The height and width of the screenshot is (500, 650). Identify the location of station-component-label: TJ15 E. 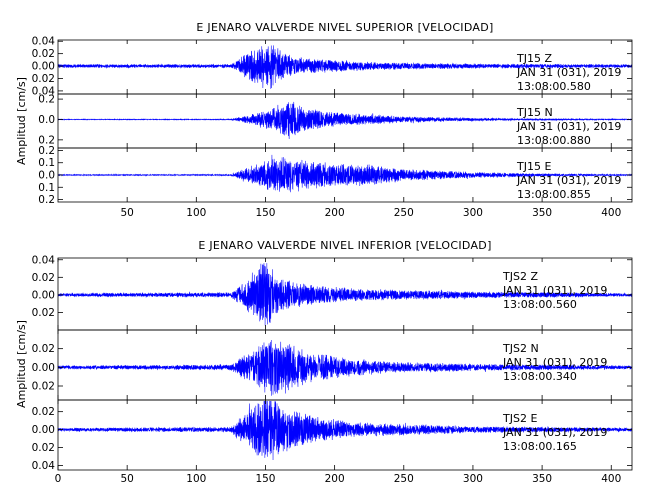
(533, 166).